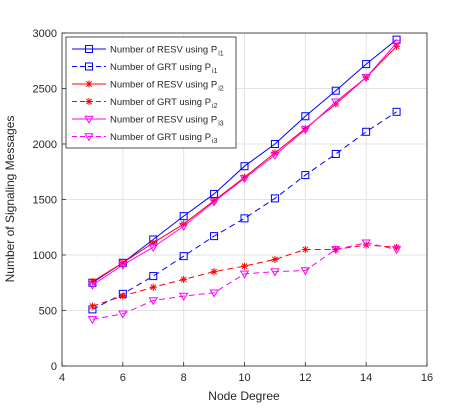 The height and width of the screenshot is (409, 471). Describe the element at coordinates (167, 51) in the screenshot. I see `legend-label: Number of RESV using Pi1` at that location.